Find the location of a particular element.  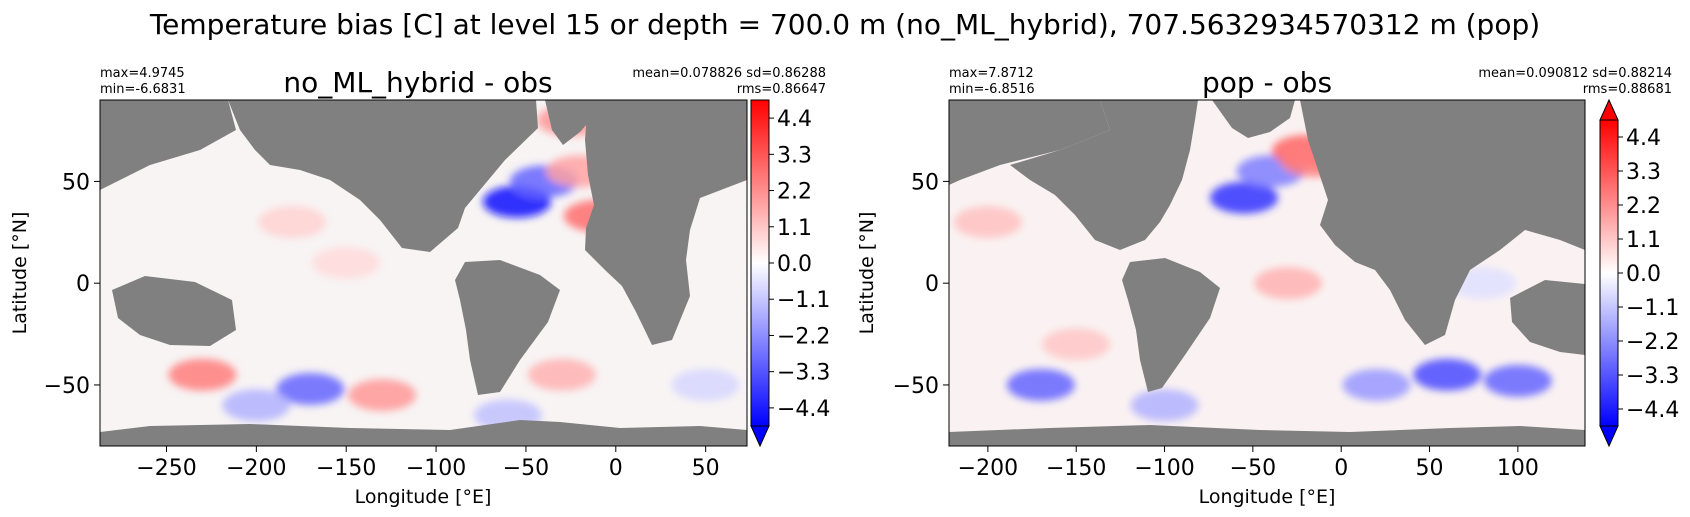

colorbar-extend-max is located at coordinates (1609, 109).